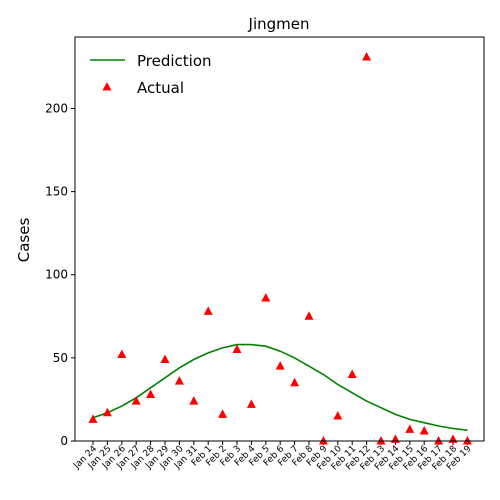 This screenshot has height=500, width=500. I want to click on legend-marker-swatch, so click(107, 86).